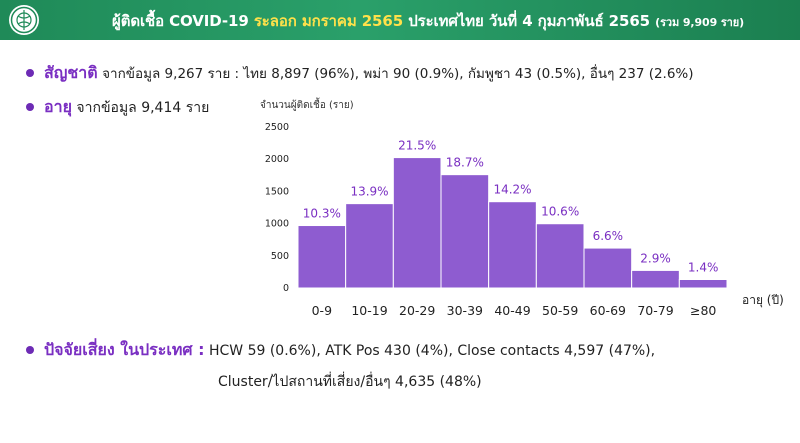 The height and width of the screenshot is (443, 800). I want to click on x-tick-label: 20-29, so click(417, 310).